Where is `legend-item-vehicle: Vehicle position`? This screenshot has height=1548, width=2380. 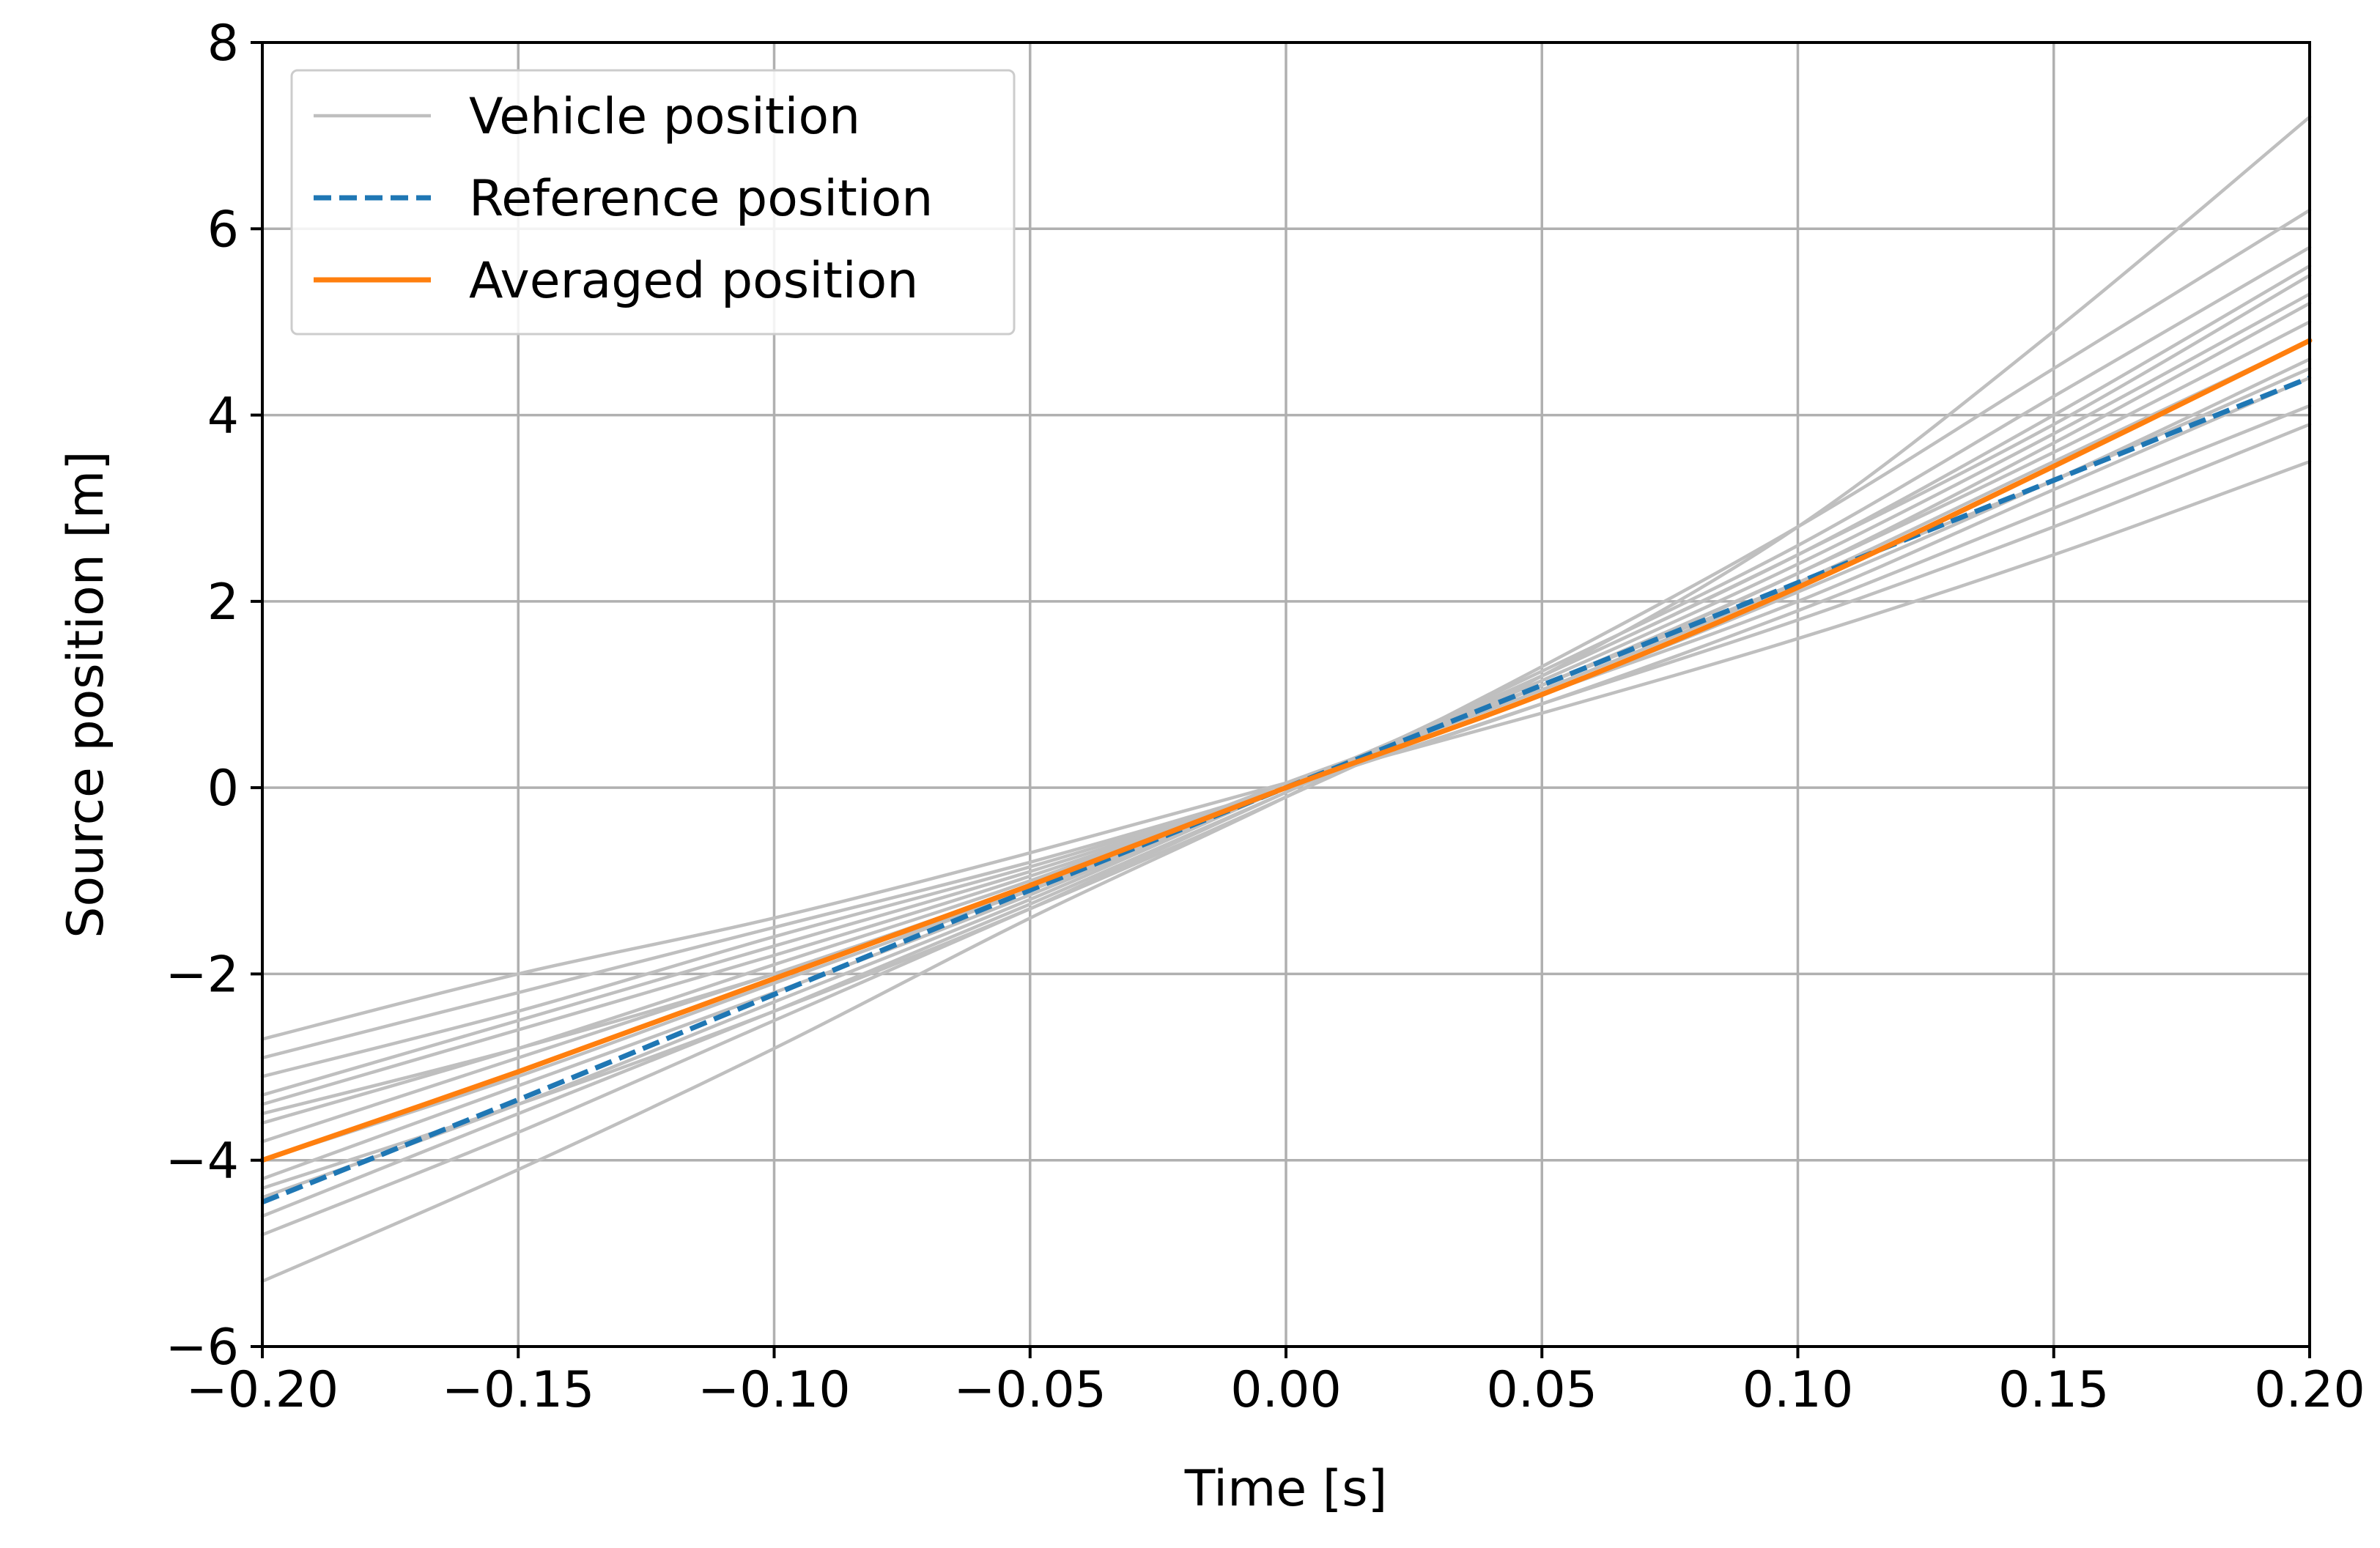 legend-item-vehicle: Vehicle position is located at coordinates (587, 117).